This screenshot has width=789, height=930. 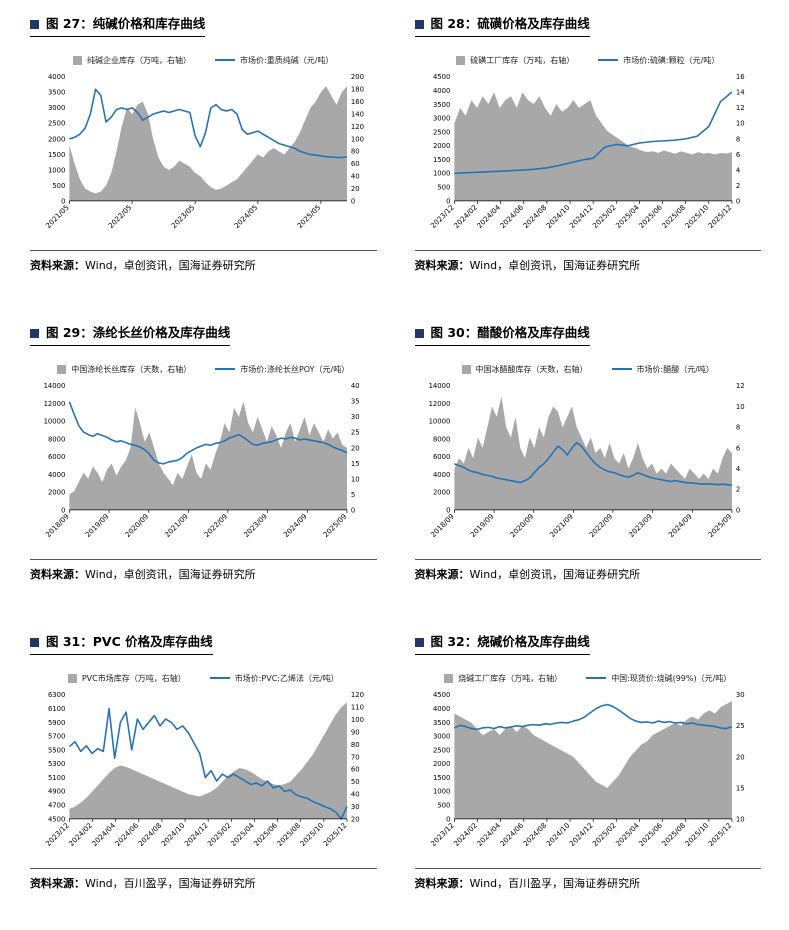 I want to click on svg-text: 2022/09, so click(x=215, y=525).